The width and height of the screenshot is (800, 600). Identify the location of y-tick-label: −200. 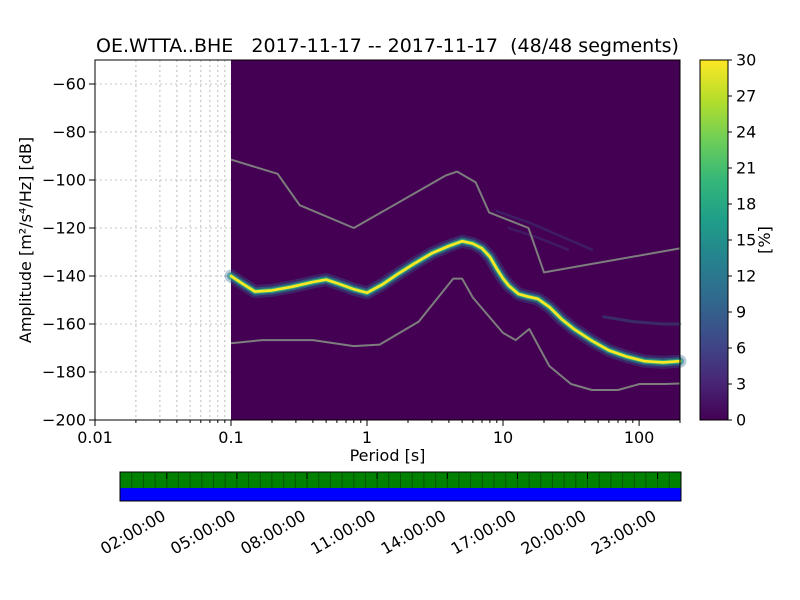
(64, 420).